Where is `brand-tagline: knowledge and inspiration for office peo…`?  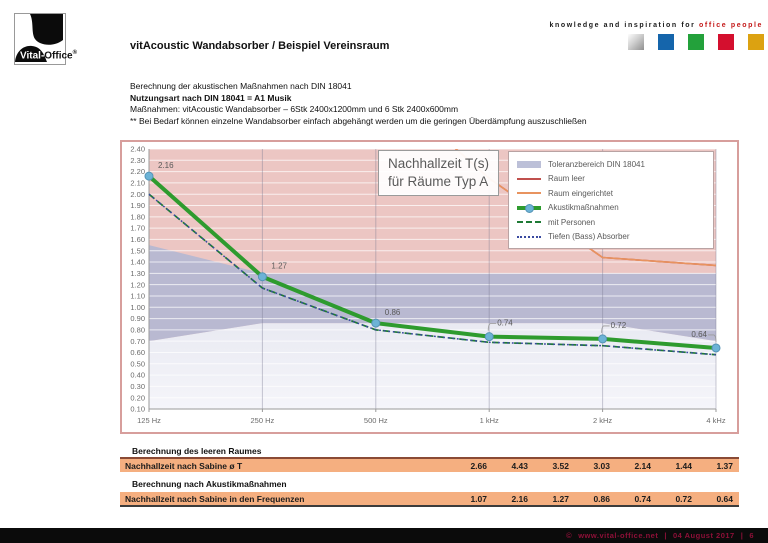 brand-tagline: knowledge and inspiration for office peo… is located at coordinates (657, 25).